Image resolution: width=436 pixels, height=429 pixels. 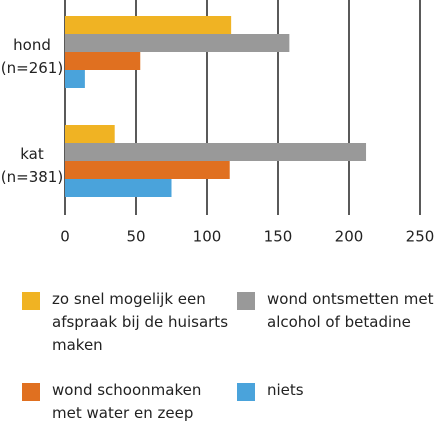 What do you see at coordinates (420, 237) in the screenshot?
I see `x-tick-label: 250` at bounding box center [420, 237].